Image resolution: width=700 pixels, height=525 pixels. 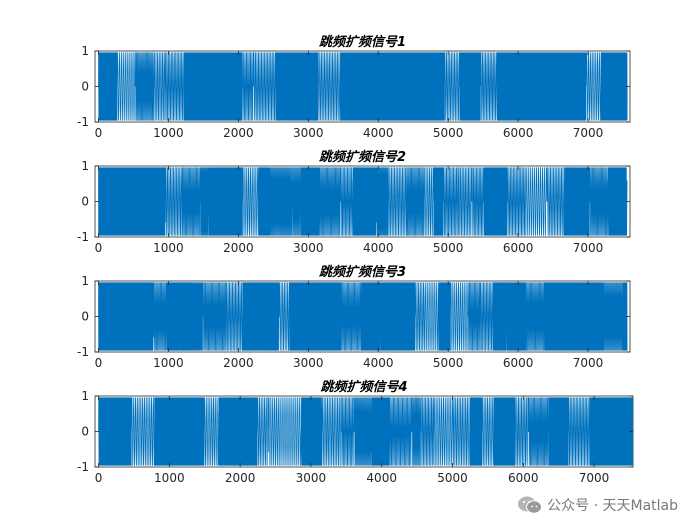 I want to click on subplot-title: 跳频扩频信号3, so click(x=362, y=272).